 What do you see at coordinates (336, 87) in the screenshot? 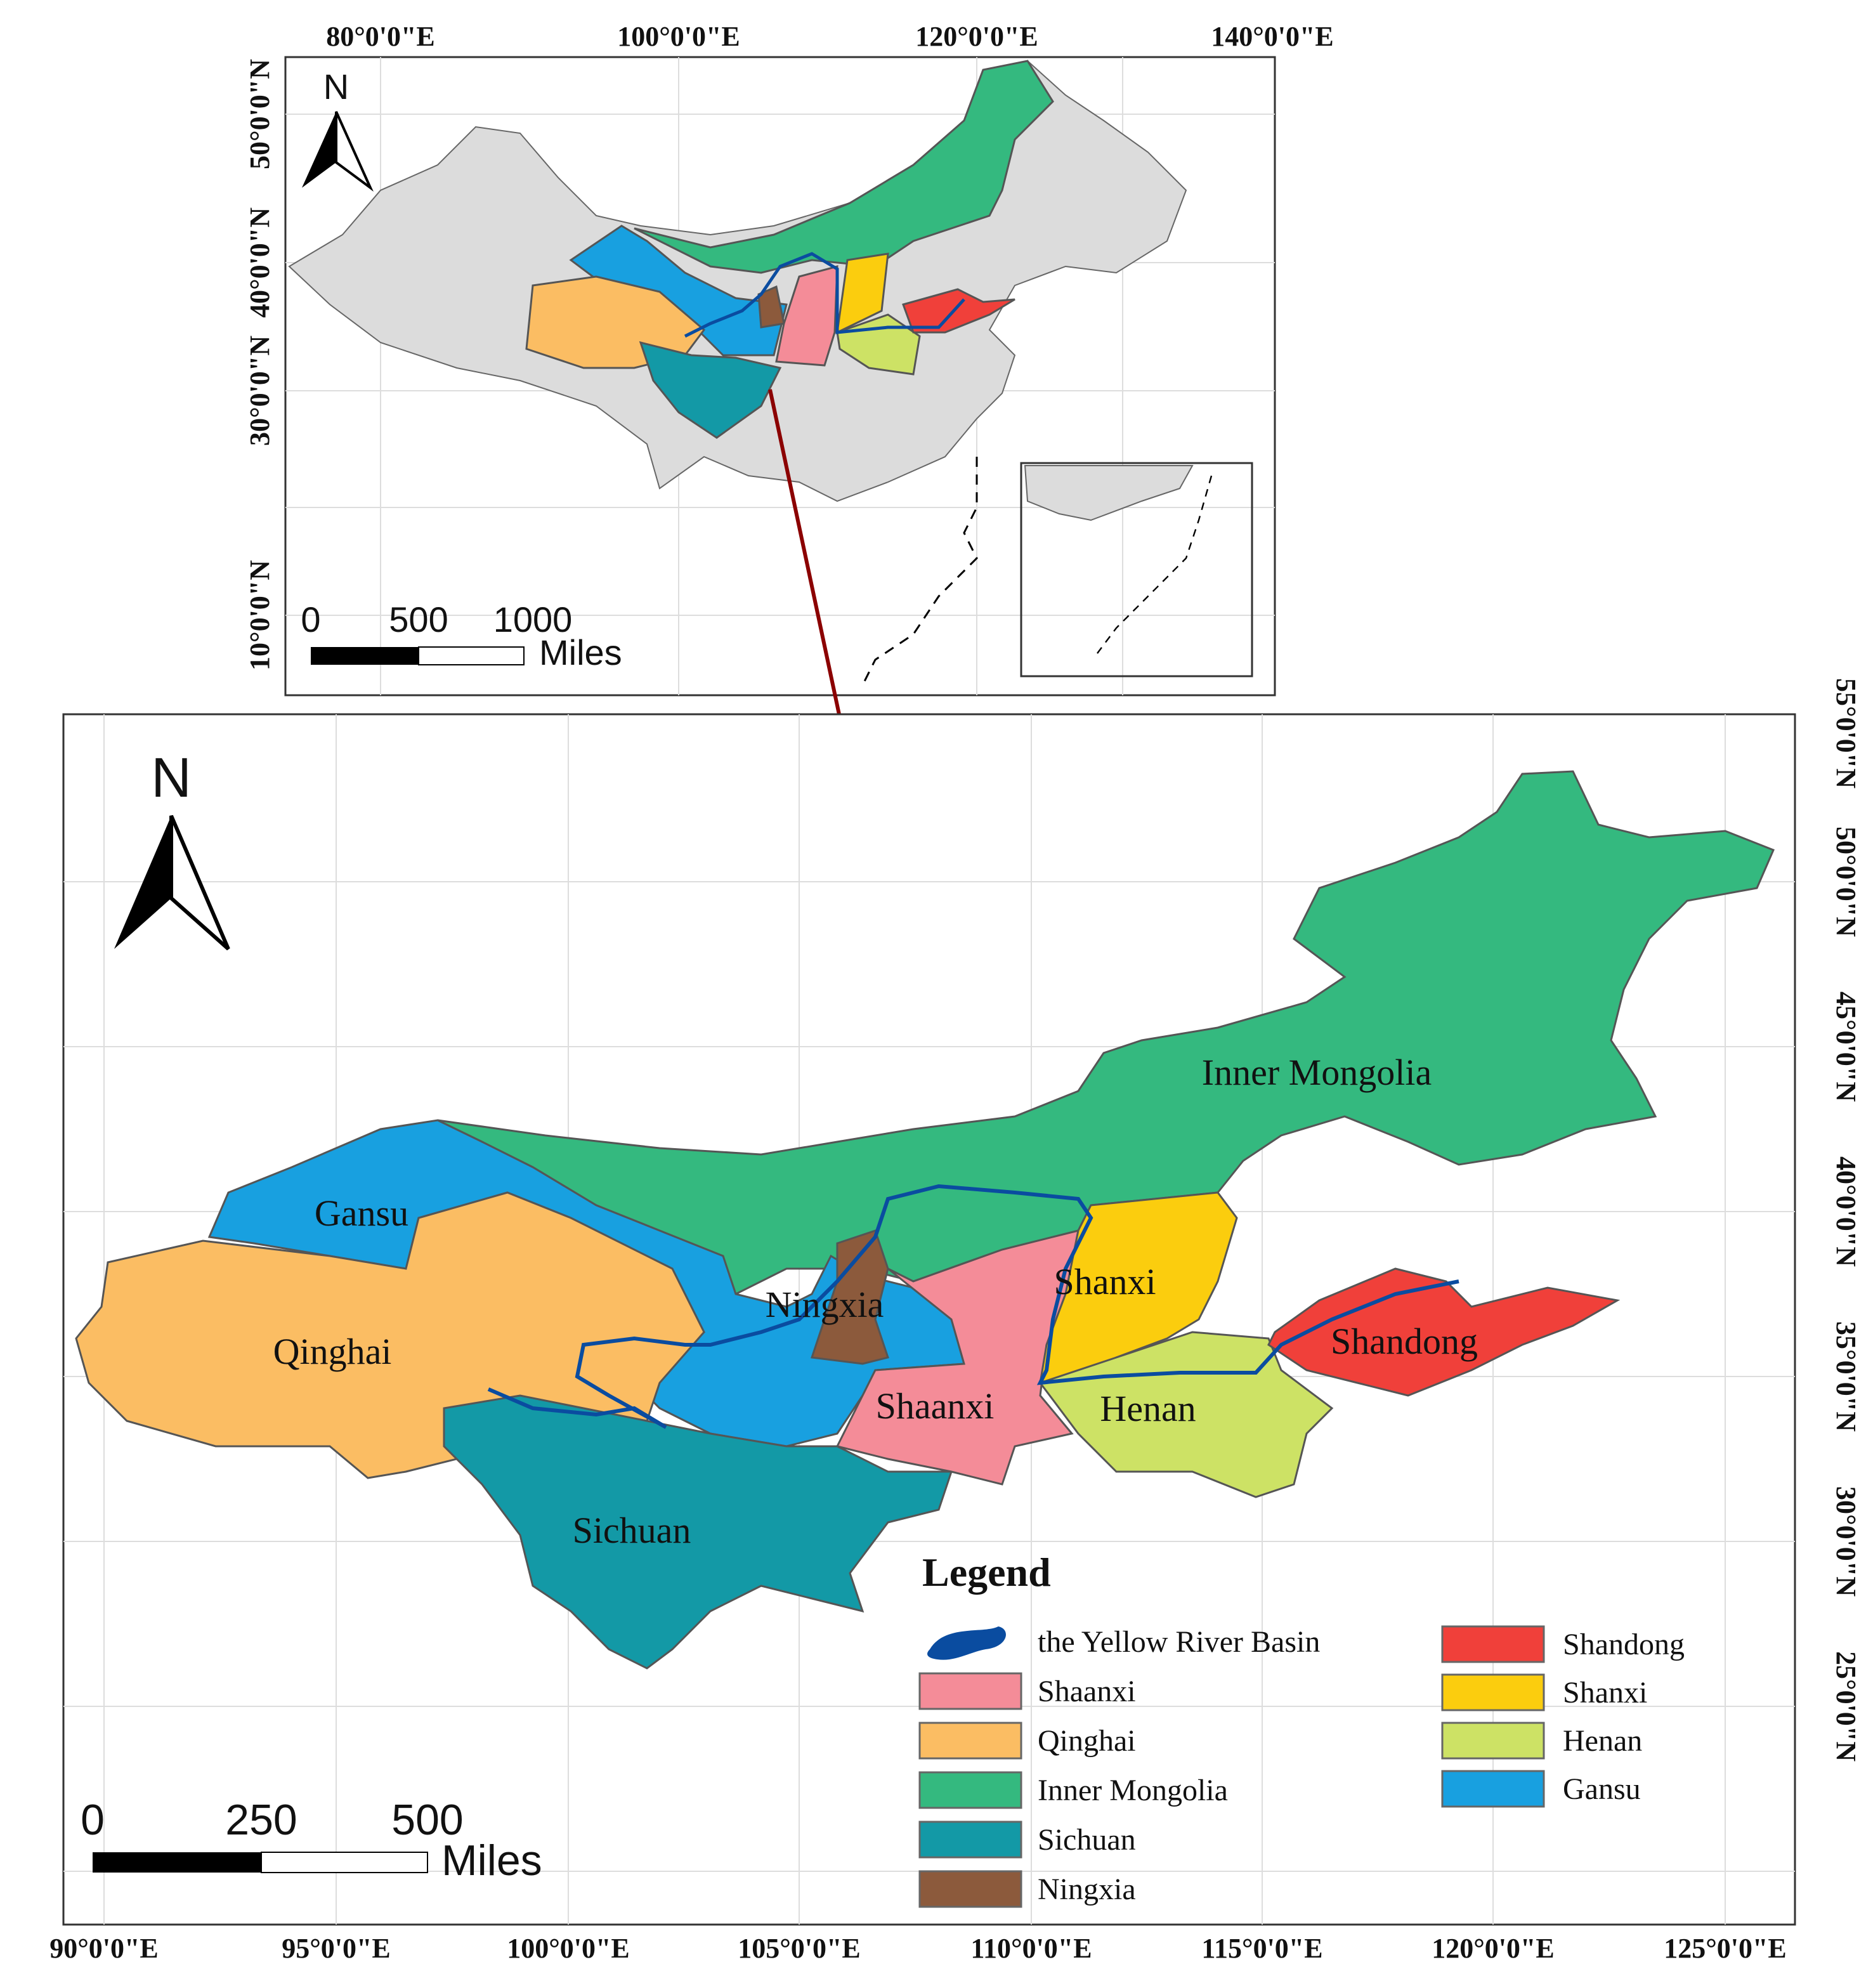
I see `inset-north-label: N` at bounding box center [336, 87].